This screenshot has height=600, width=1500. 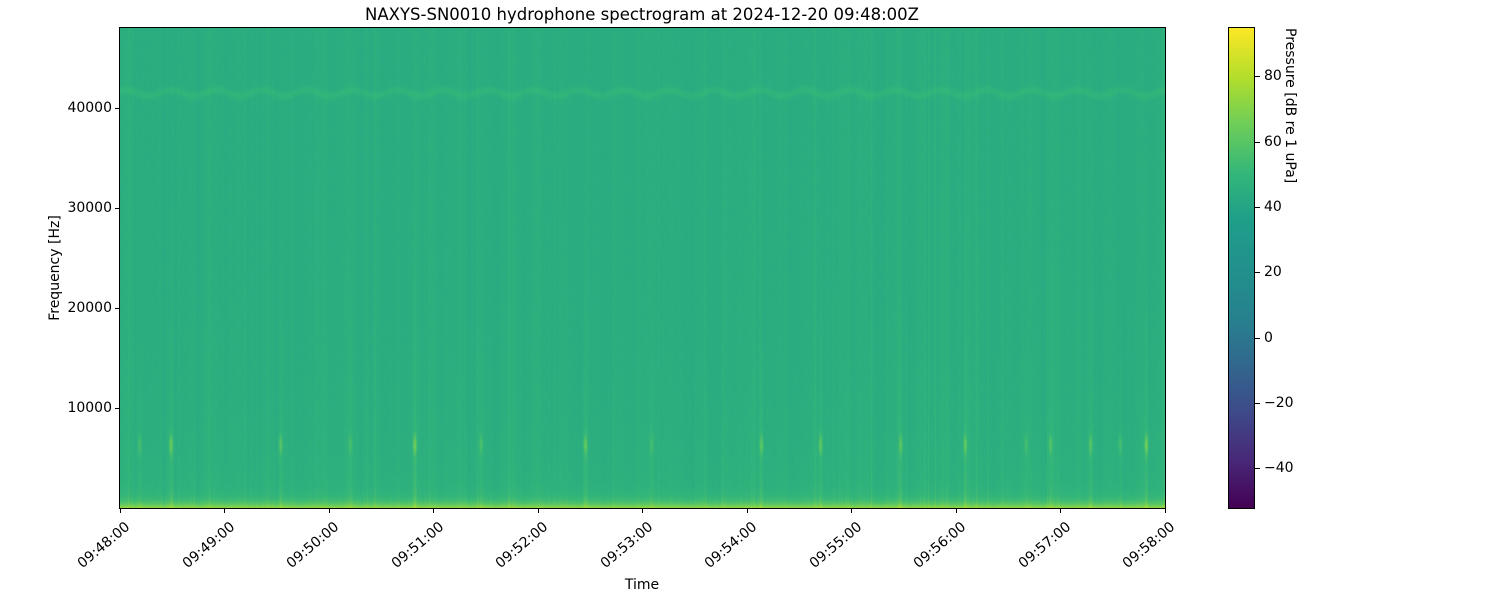 I want to click on y-tick-label: 40000, so click(x=89, y=107).